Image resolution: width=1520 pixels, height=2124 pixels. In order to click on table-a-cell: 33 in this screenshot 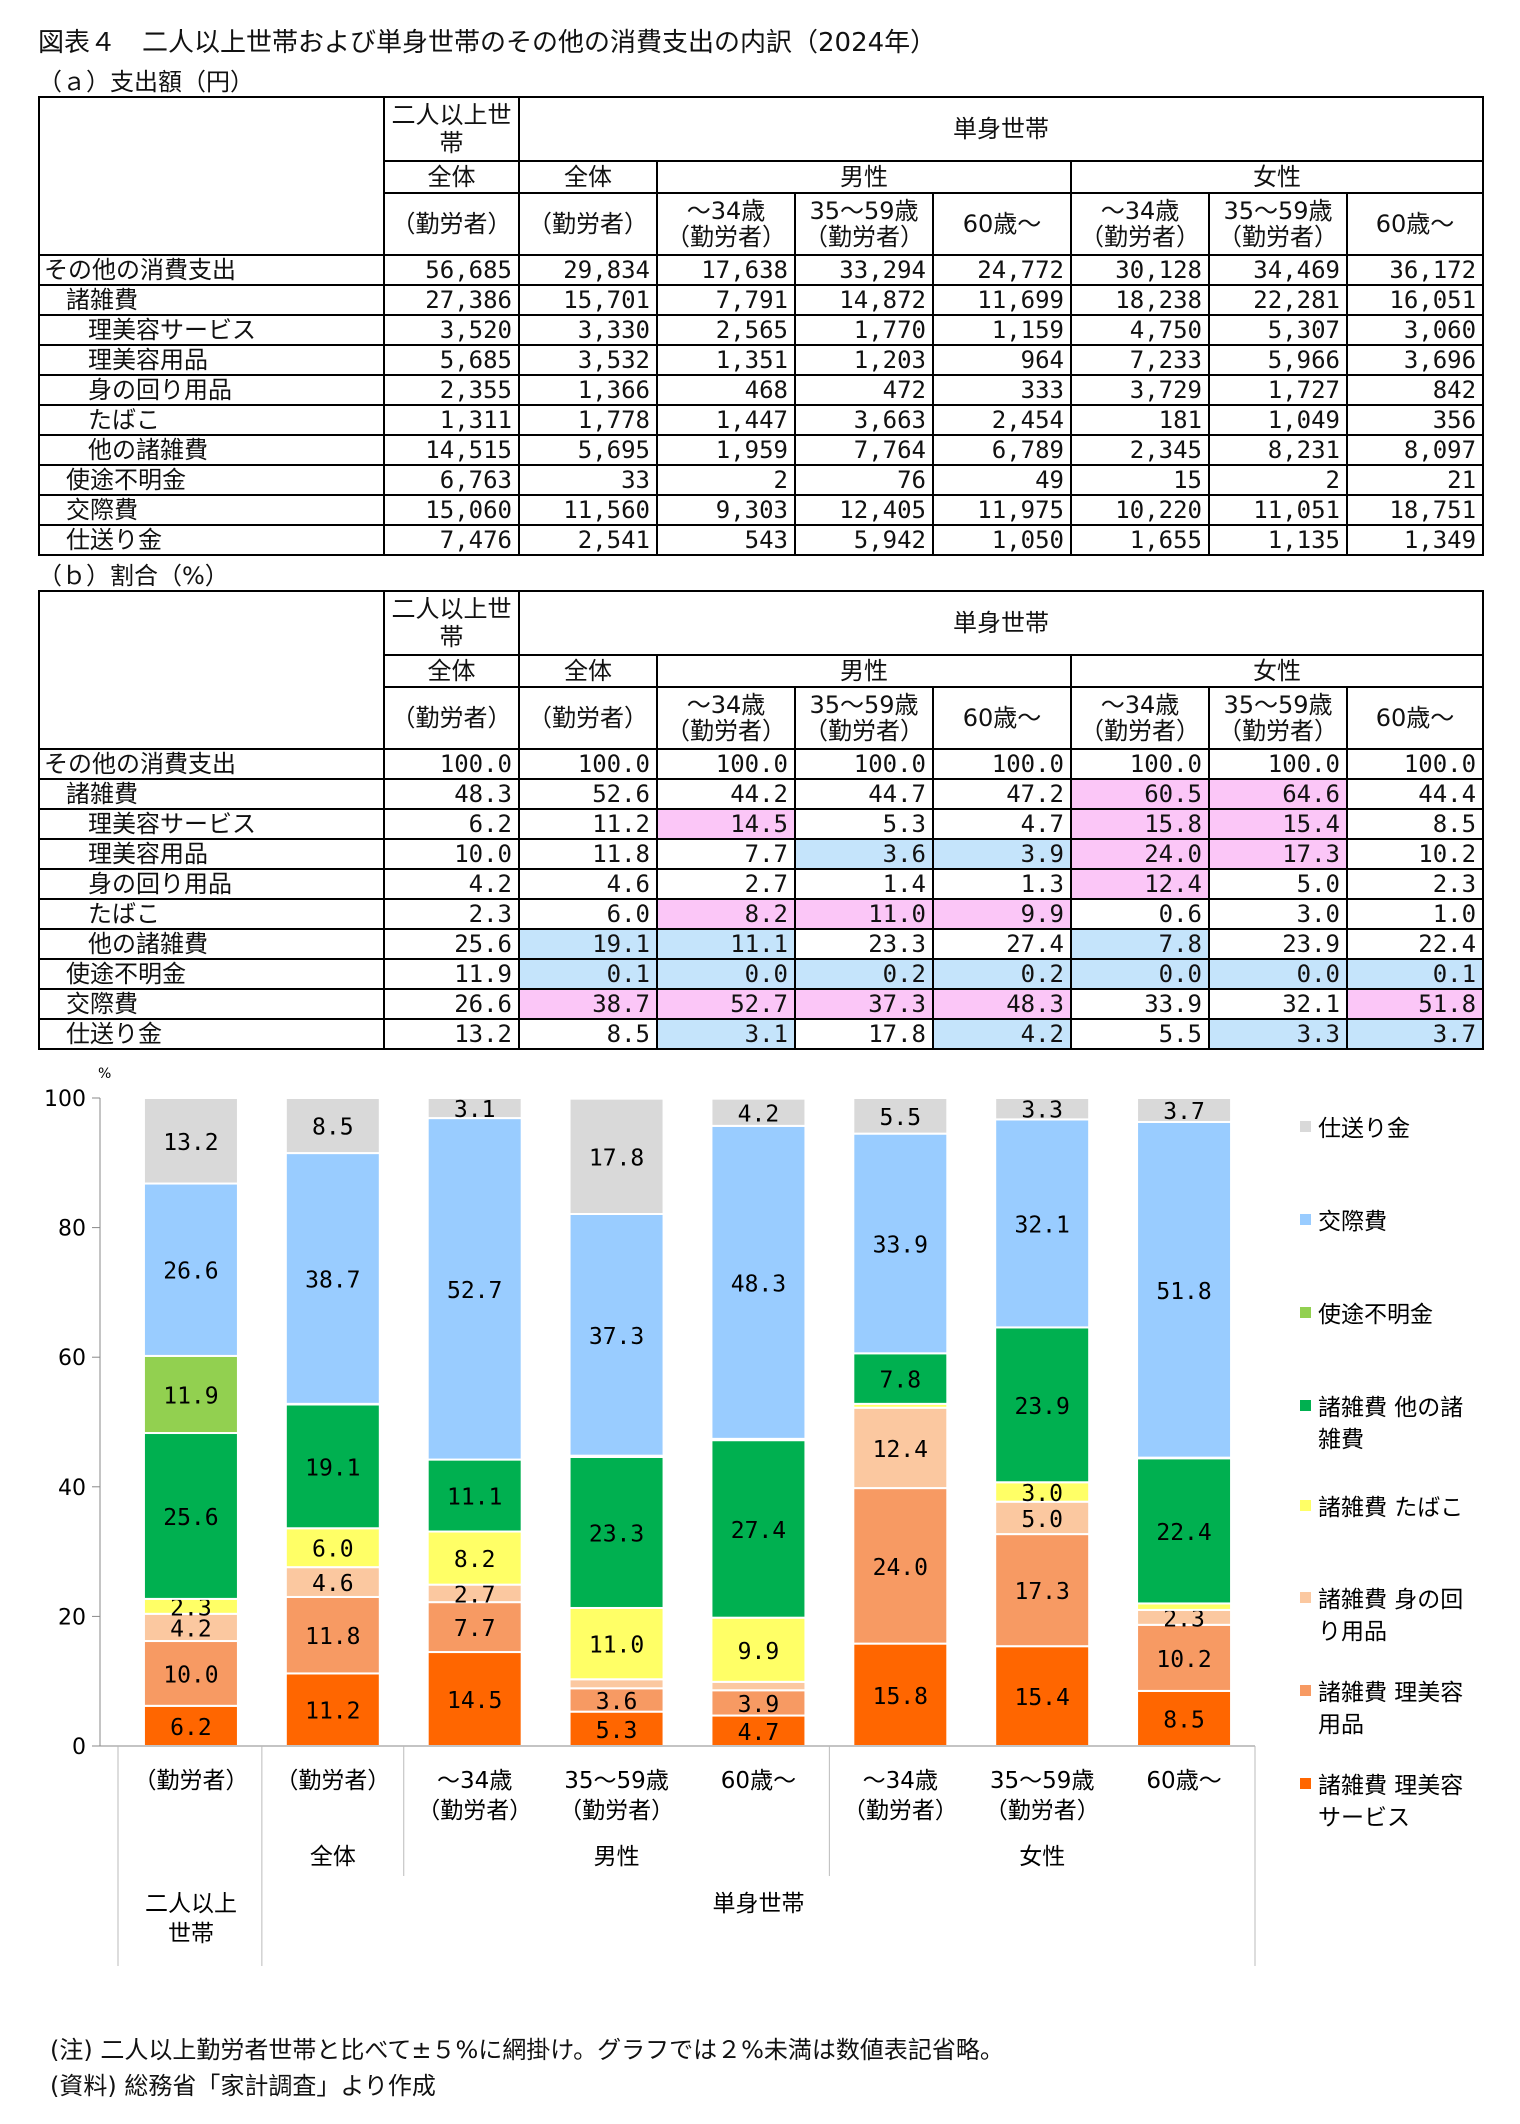, I will do `click(588, 480)`.